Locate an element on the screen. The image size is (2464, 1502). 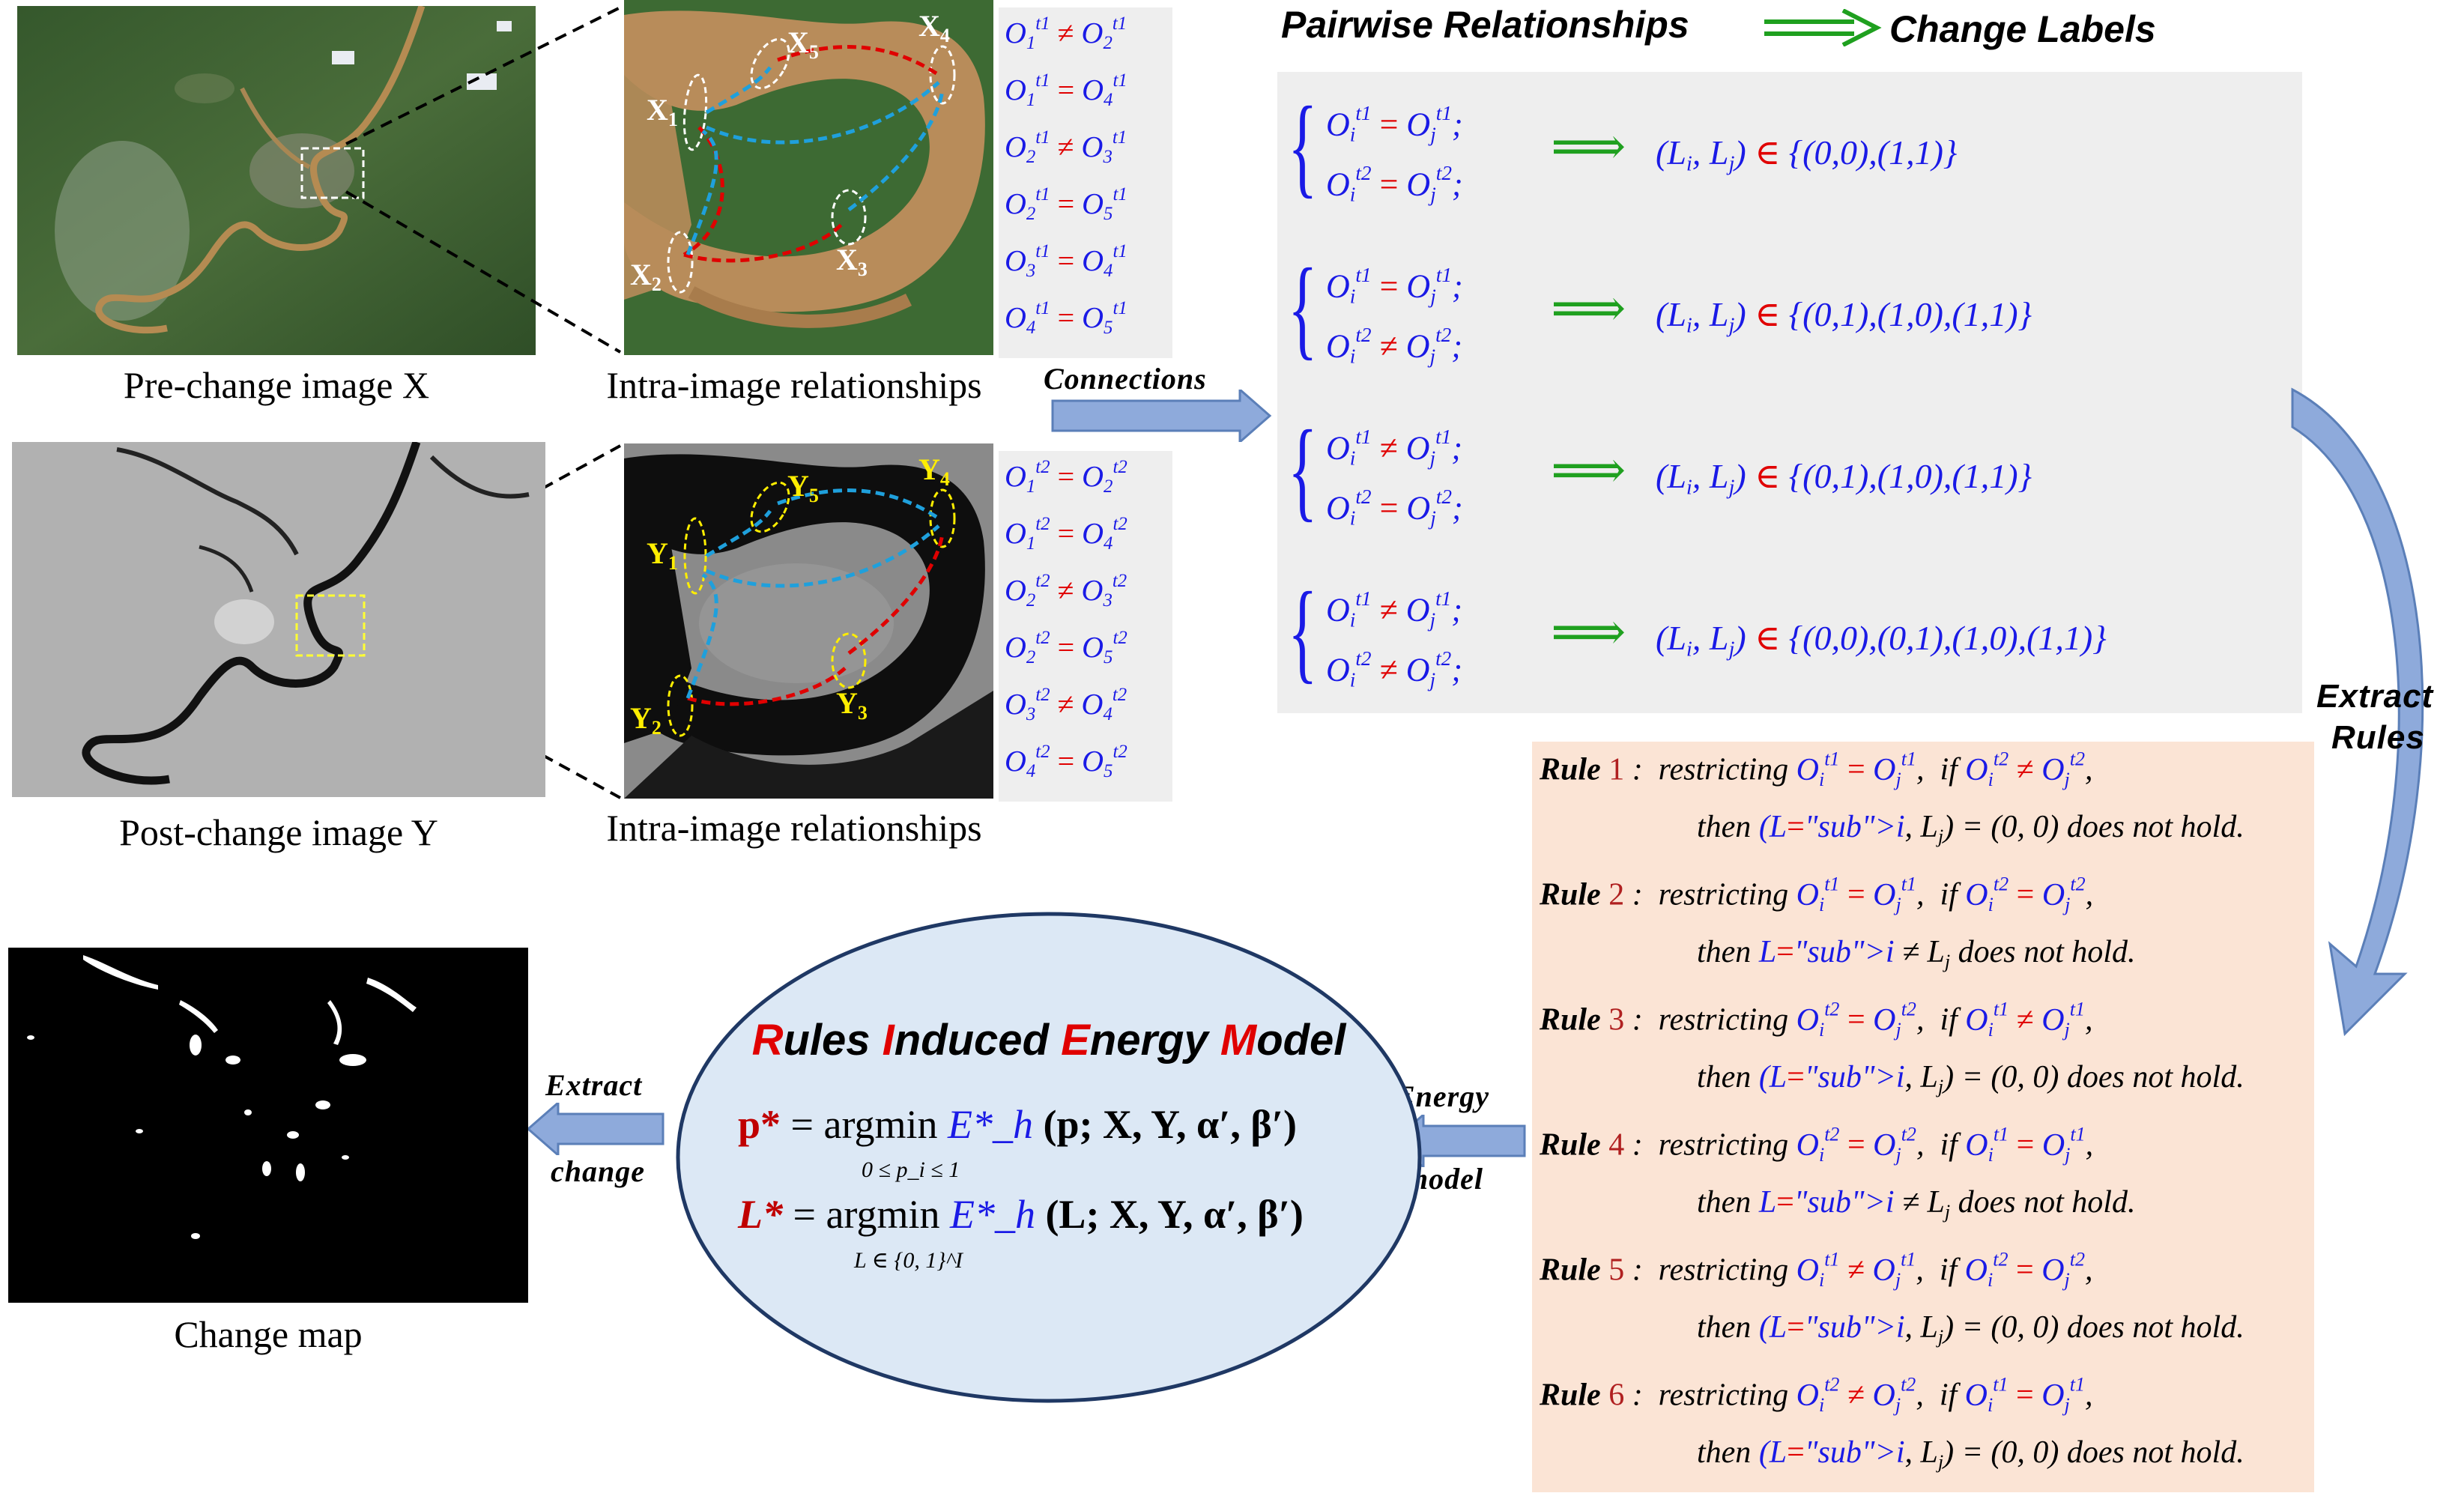
region-y2 is located at coordinates (680, 705).